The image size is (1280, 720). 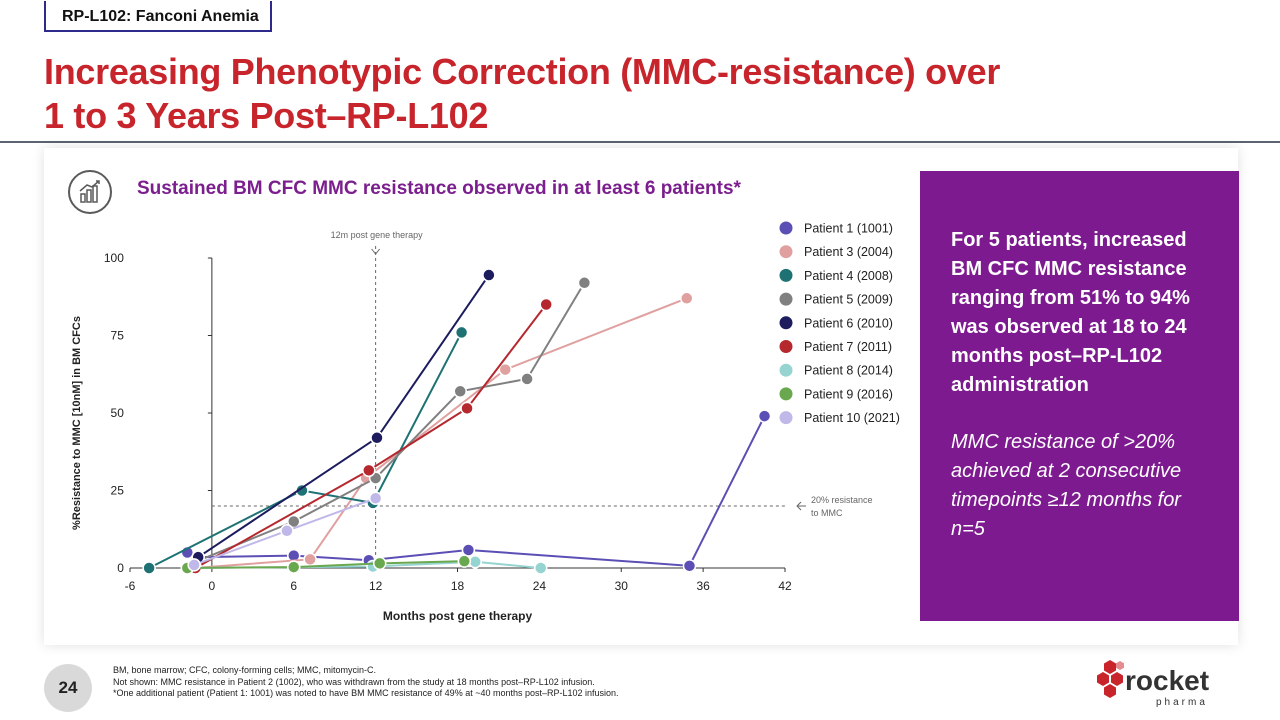 I want to click on legend-label: Patient 8 (2014), so click(x=848, y=371).